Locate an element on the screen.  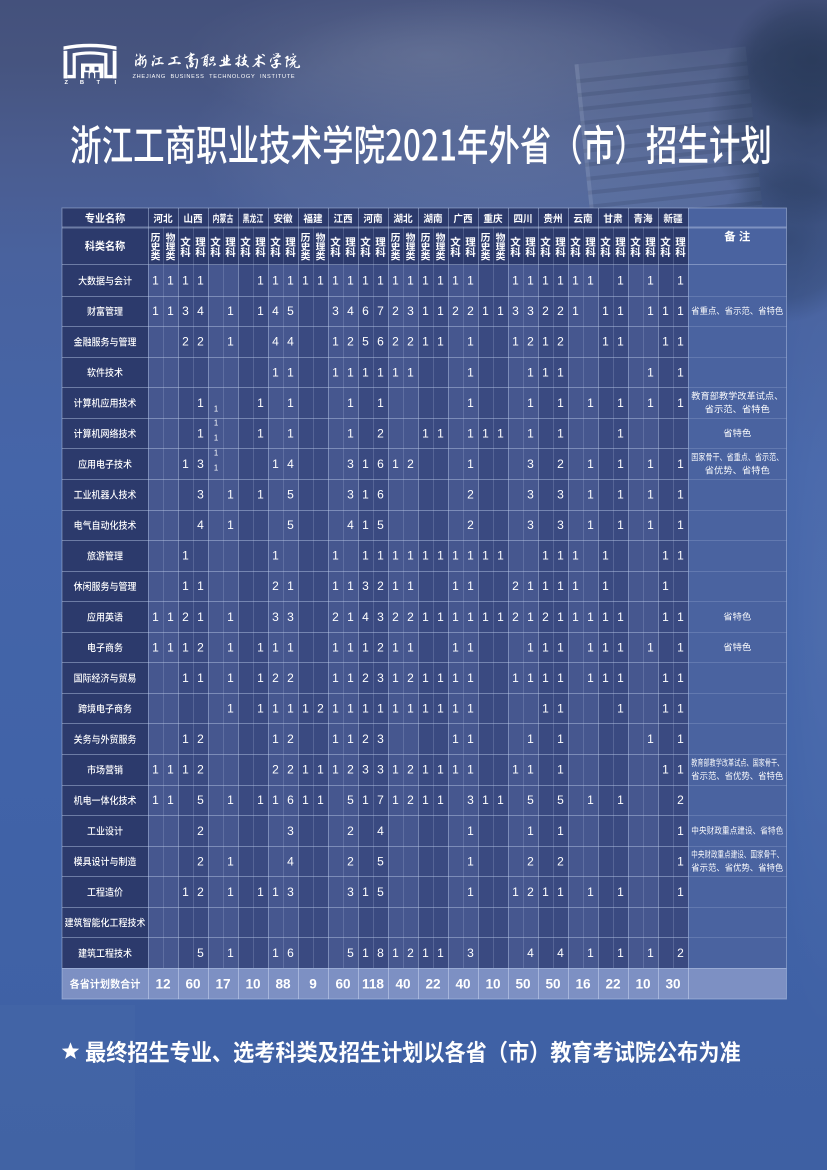
svg-text: 40 is located at coordinates (402, 984).